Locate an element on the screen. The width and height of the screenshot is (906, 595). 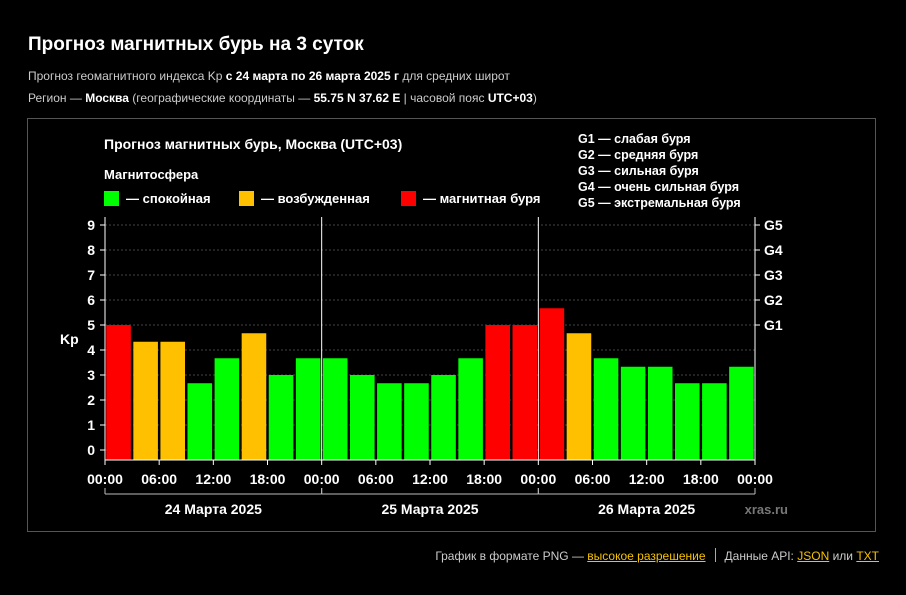
y-tick-label: 4 is located at coordinates (91, 350).